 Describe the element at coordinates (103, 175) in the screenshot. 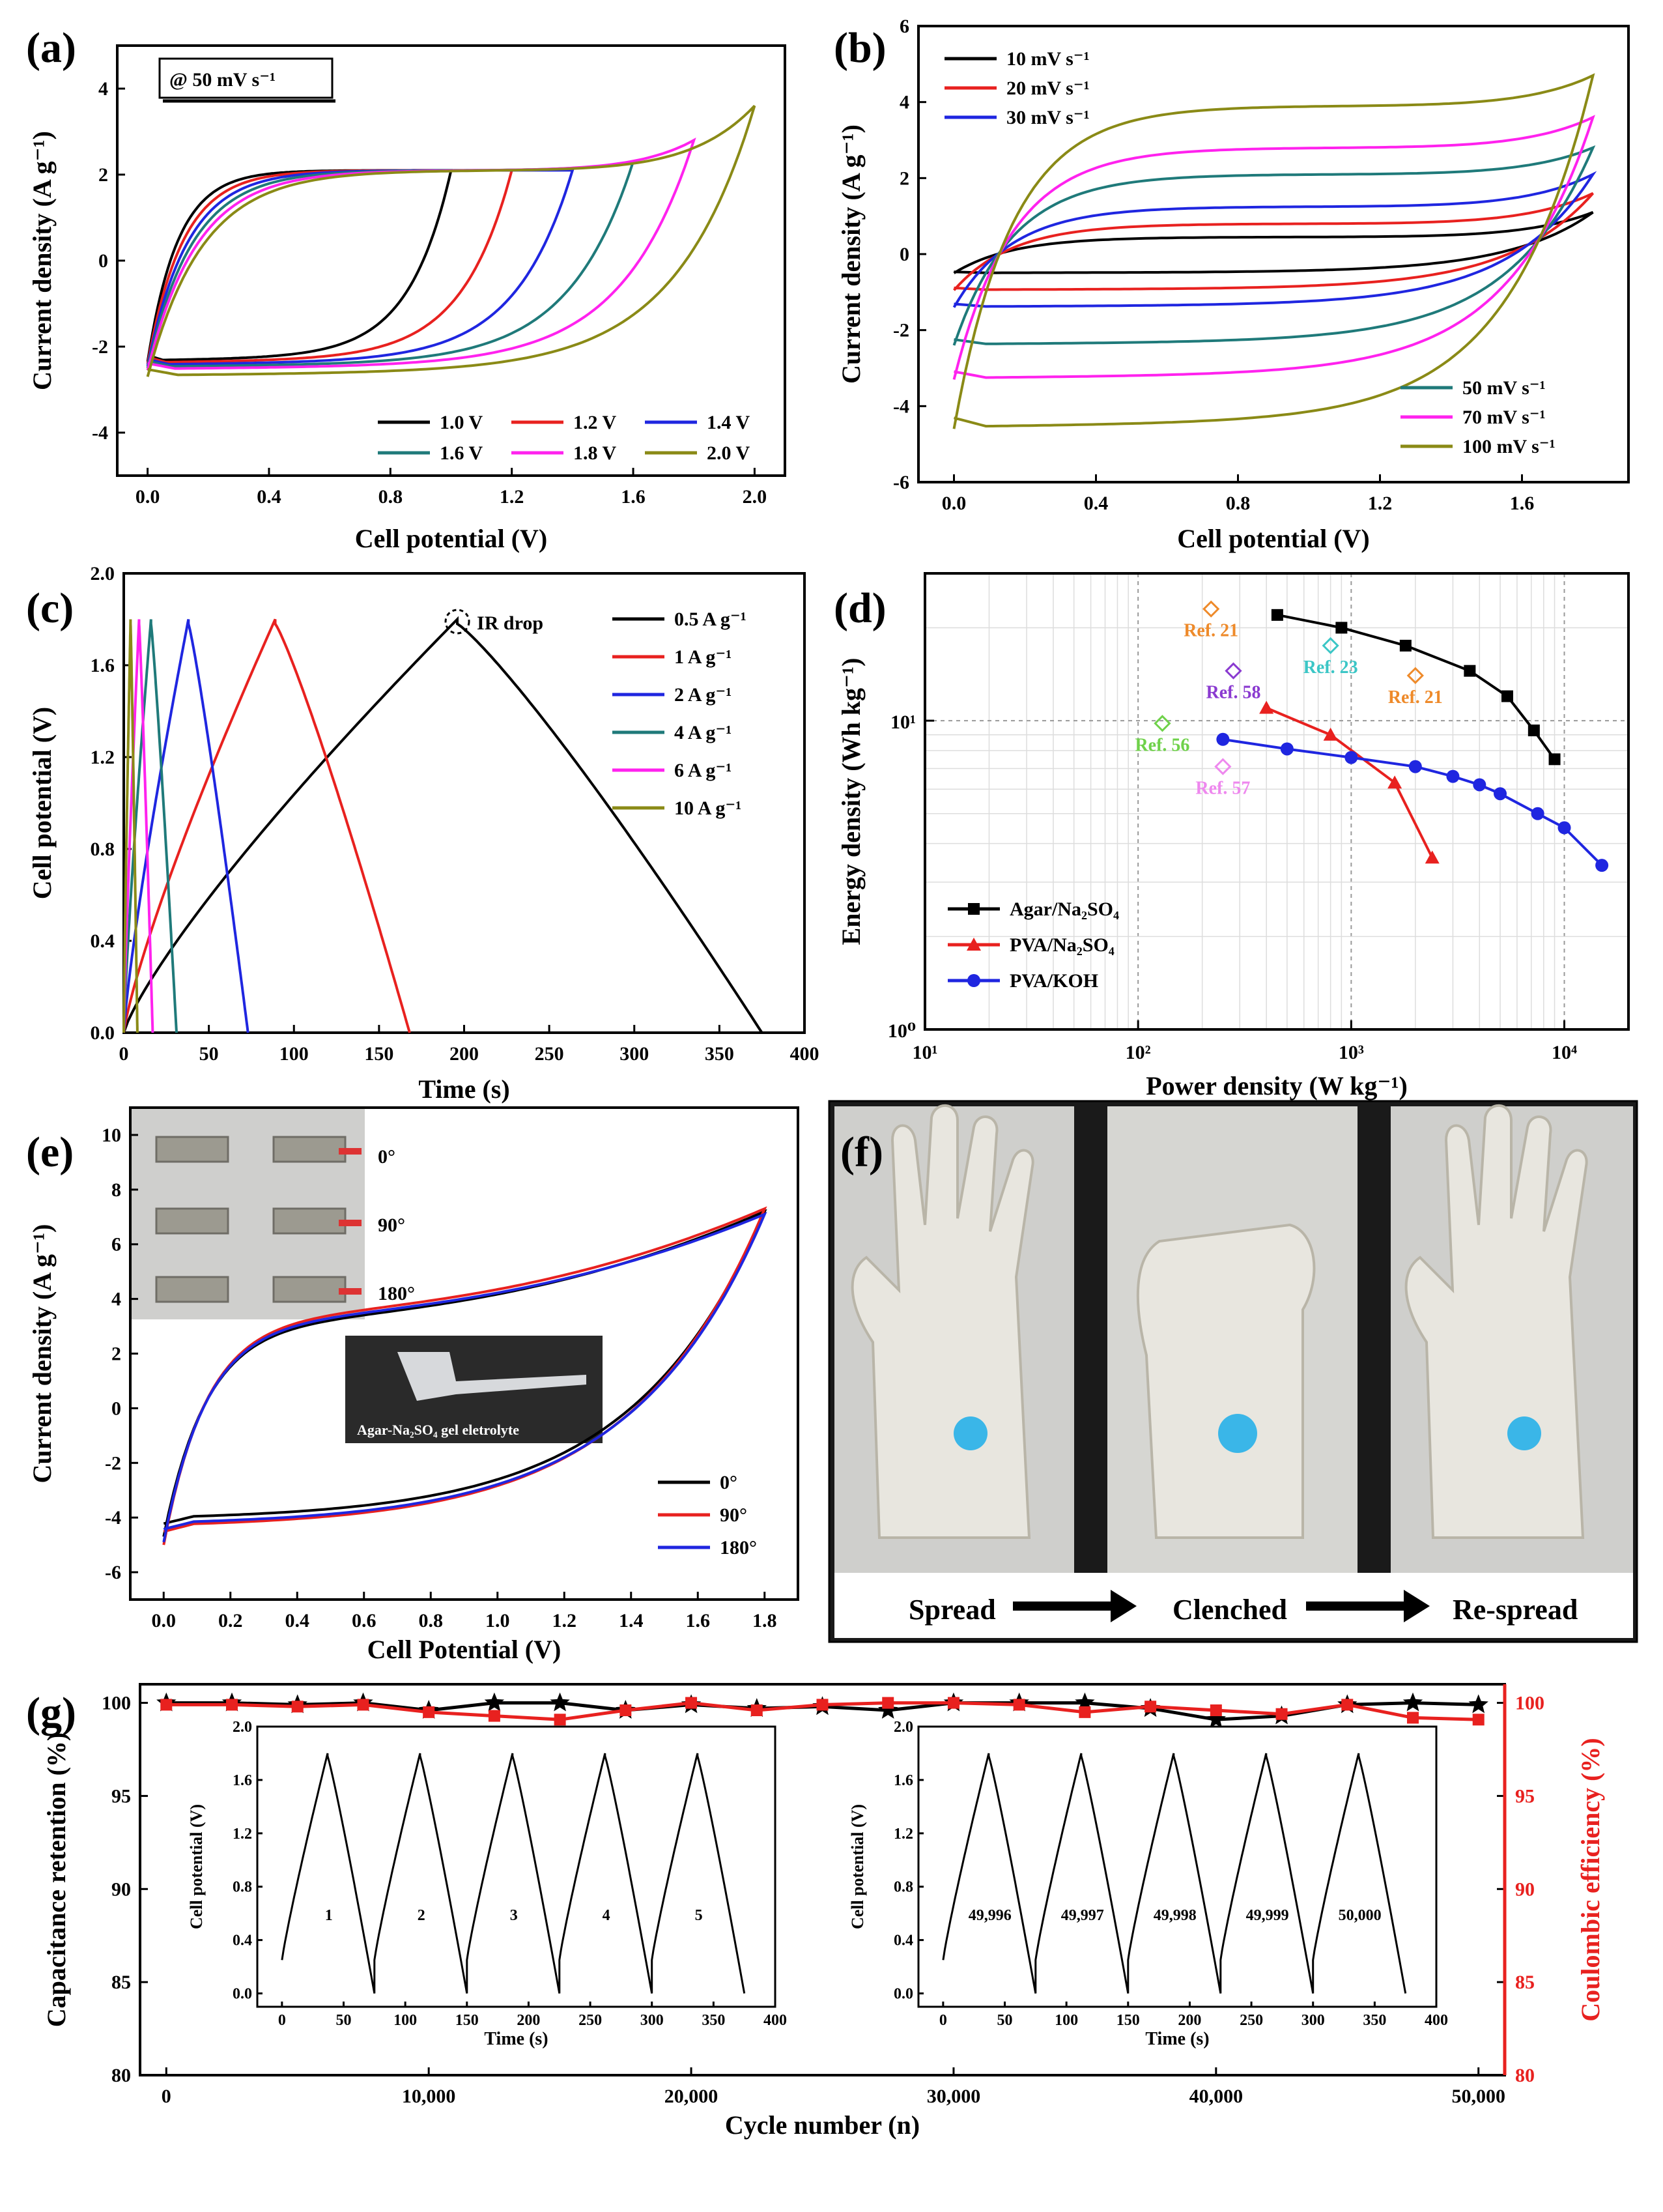

I see `panel-a-ytick-label: 2` at that location.